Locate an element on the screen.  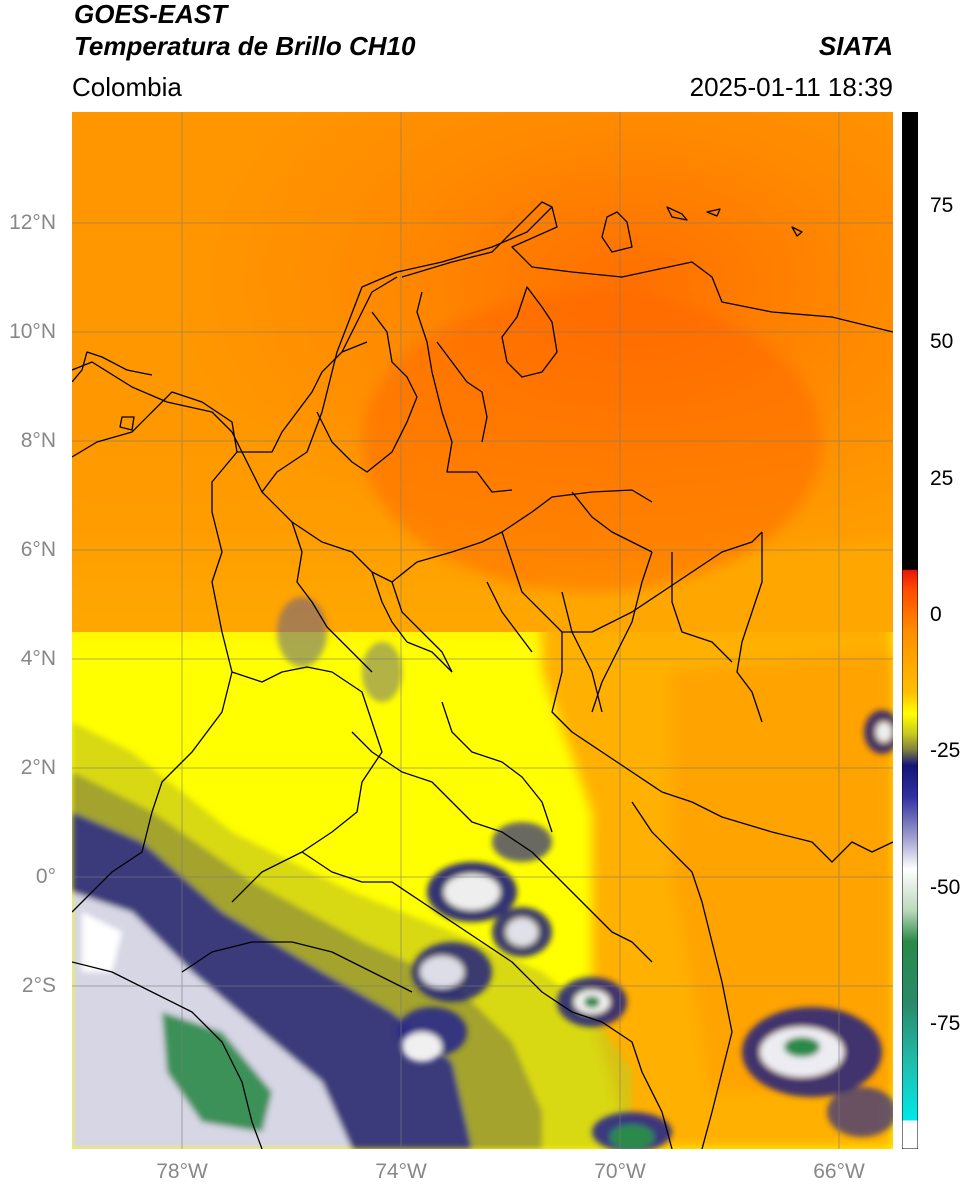
lon-tick: 78°W is located at coordinates (182, 1171).